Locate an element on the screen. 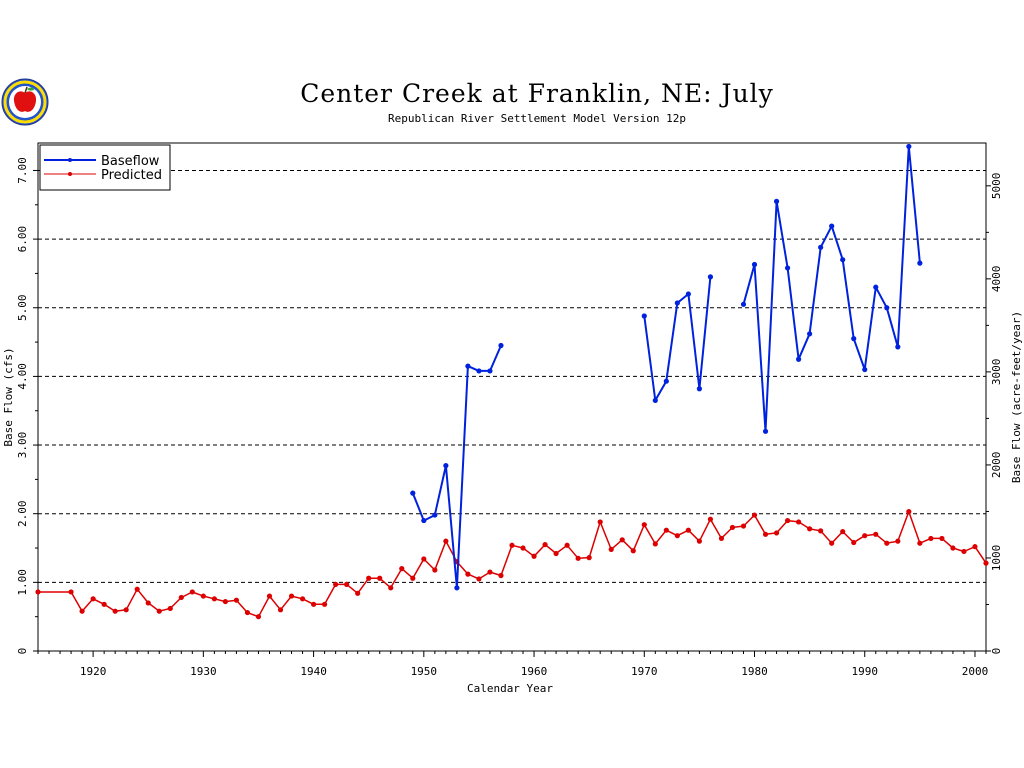 Image resolution: width=1024 pixels, height=768 pixels. legend-item-predicted: Predicted is located at coordinates (103, 175).